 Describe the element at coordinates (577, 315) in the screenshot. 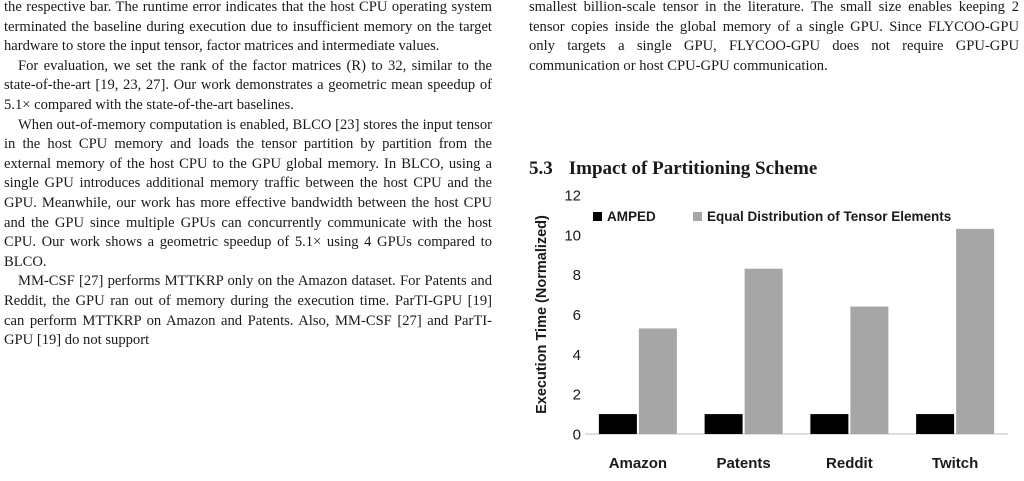

I see `y-tick-label: 6` at that location.